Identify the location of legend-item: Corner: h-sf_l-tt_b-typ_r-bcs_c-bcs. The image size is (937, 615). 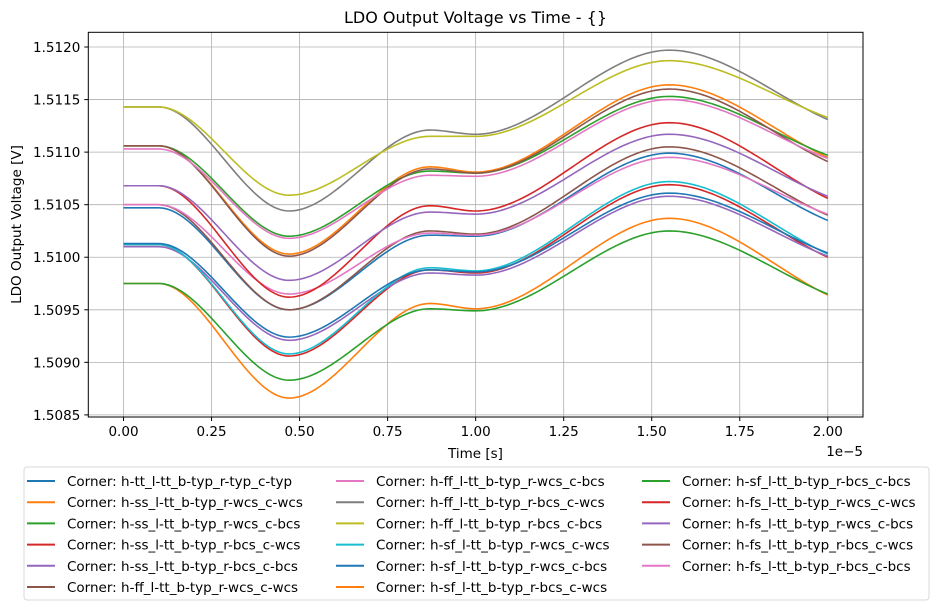
(776, 482).